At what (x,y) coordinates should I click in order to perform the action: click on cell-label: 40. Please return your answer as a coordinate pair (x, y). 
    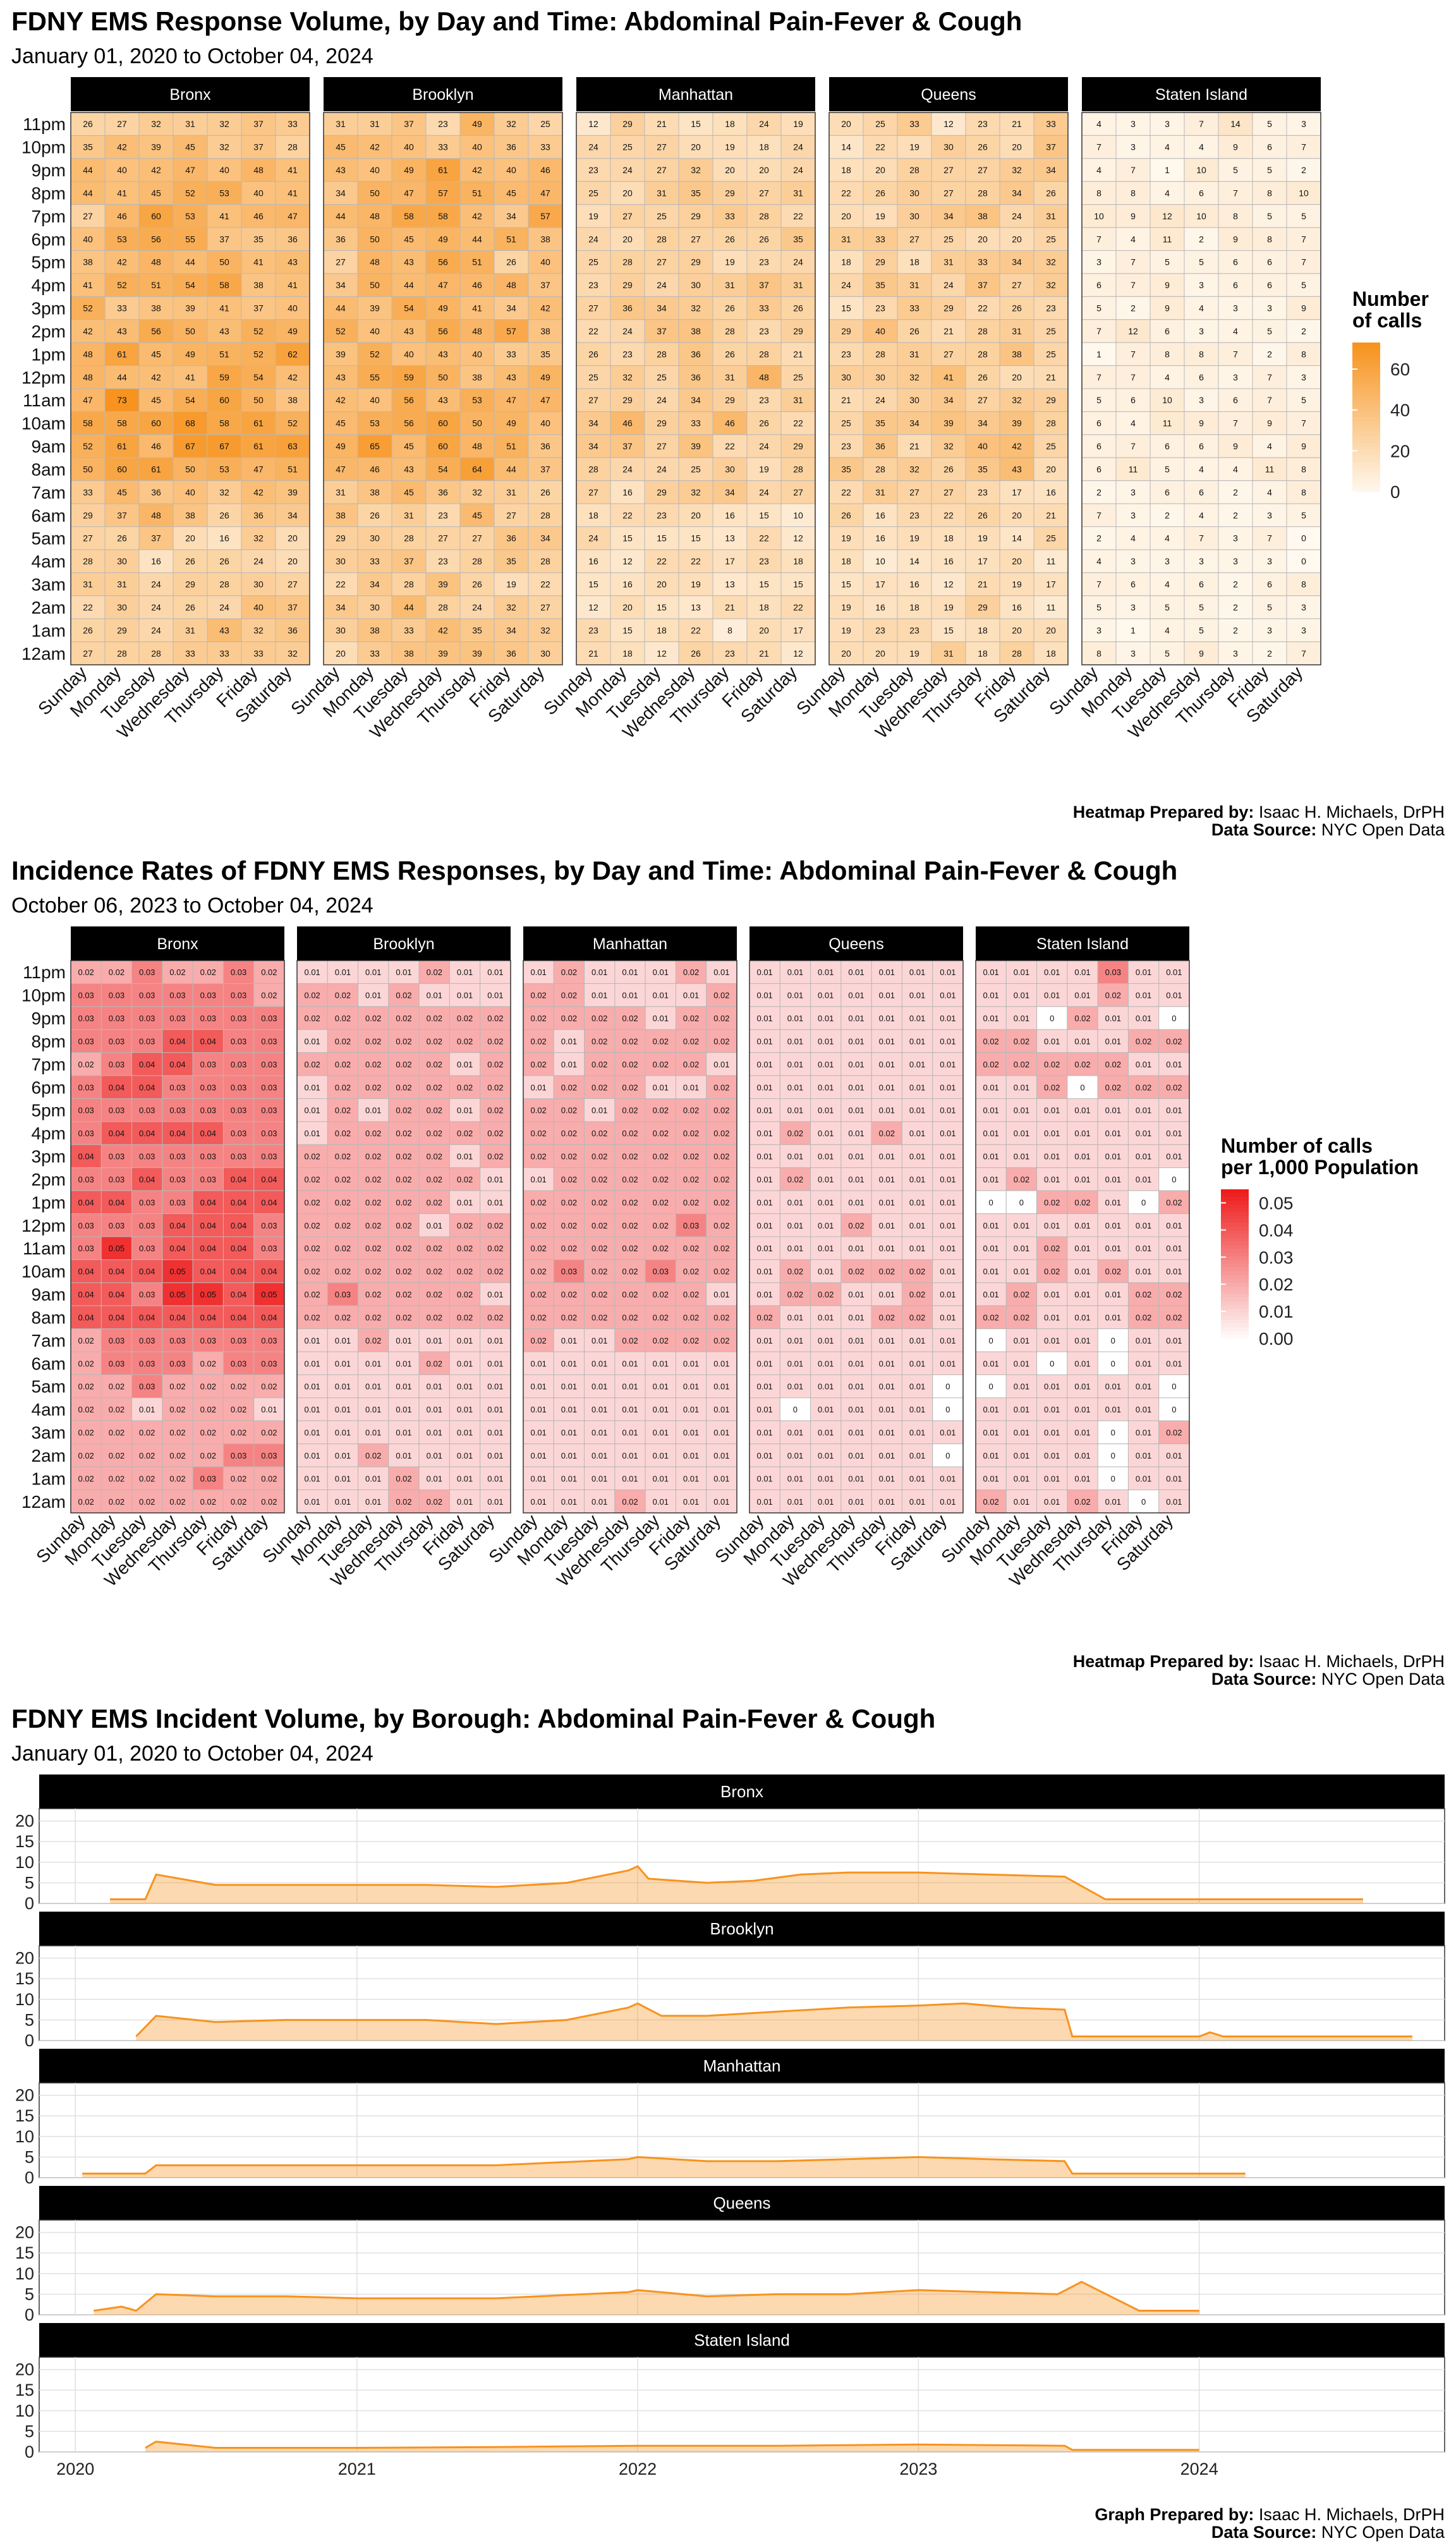
    Looking at the image, I should click on (409, 354).